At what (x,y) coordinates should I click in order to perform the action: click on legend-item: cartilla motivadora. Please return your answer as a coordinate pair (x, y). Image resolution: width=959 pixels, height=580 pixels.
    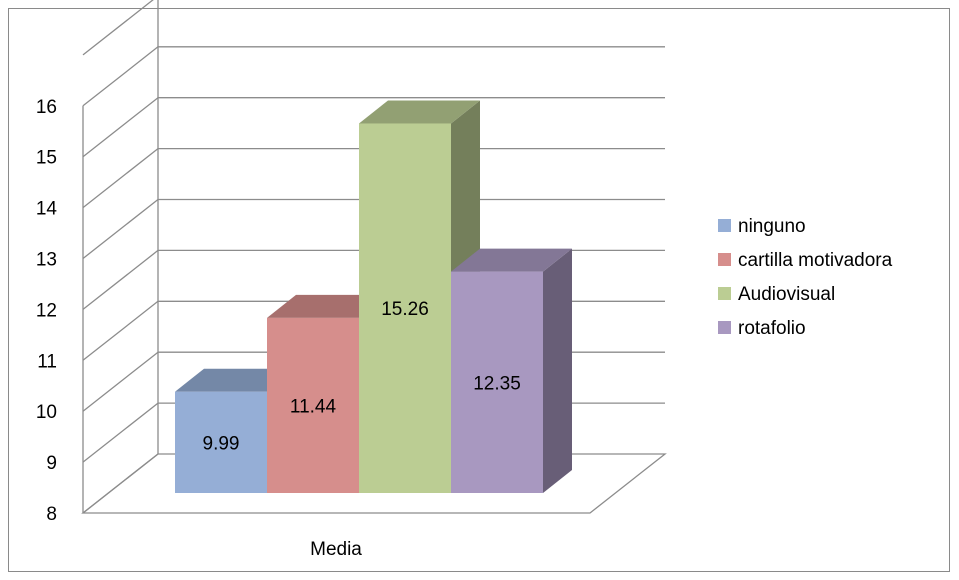
    Looking at the image, I should click on (805, 260).